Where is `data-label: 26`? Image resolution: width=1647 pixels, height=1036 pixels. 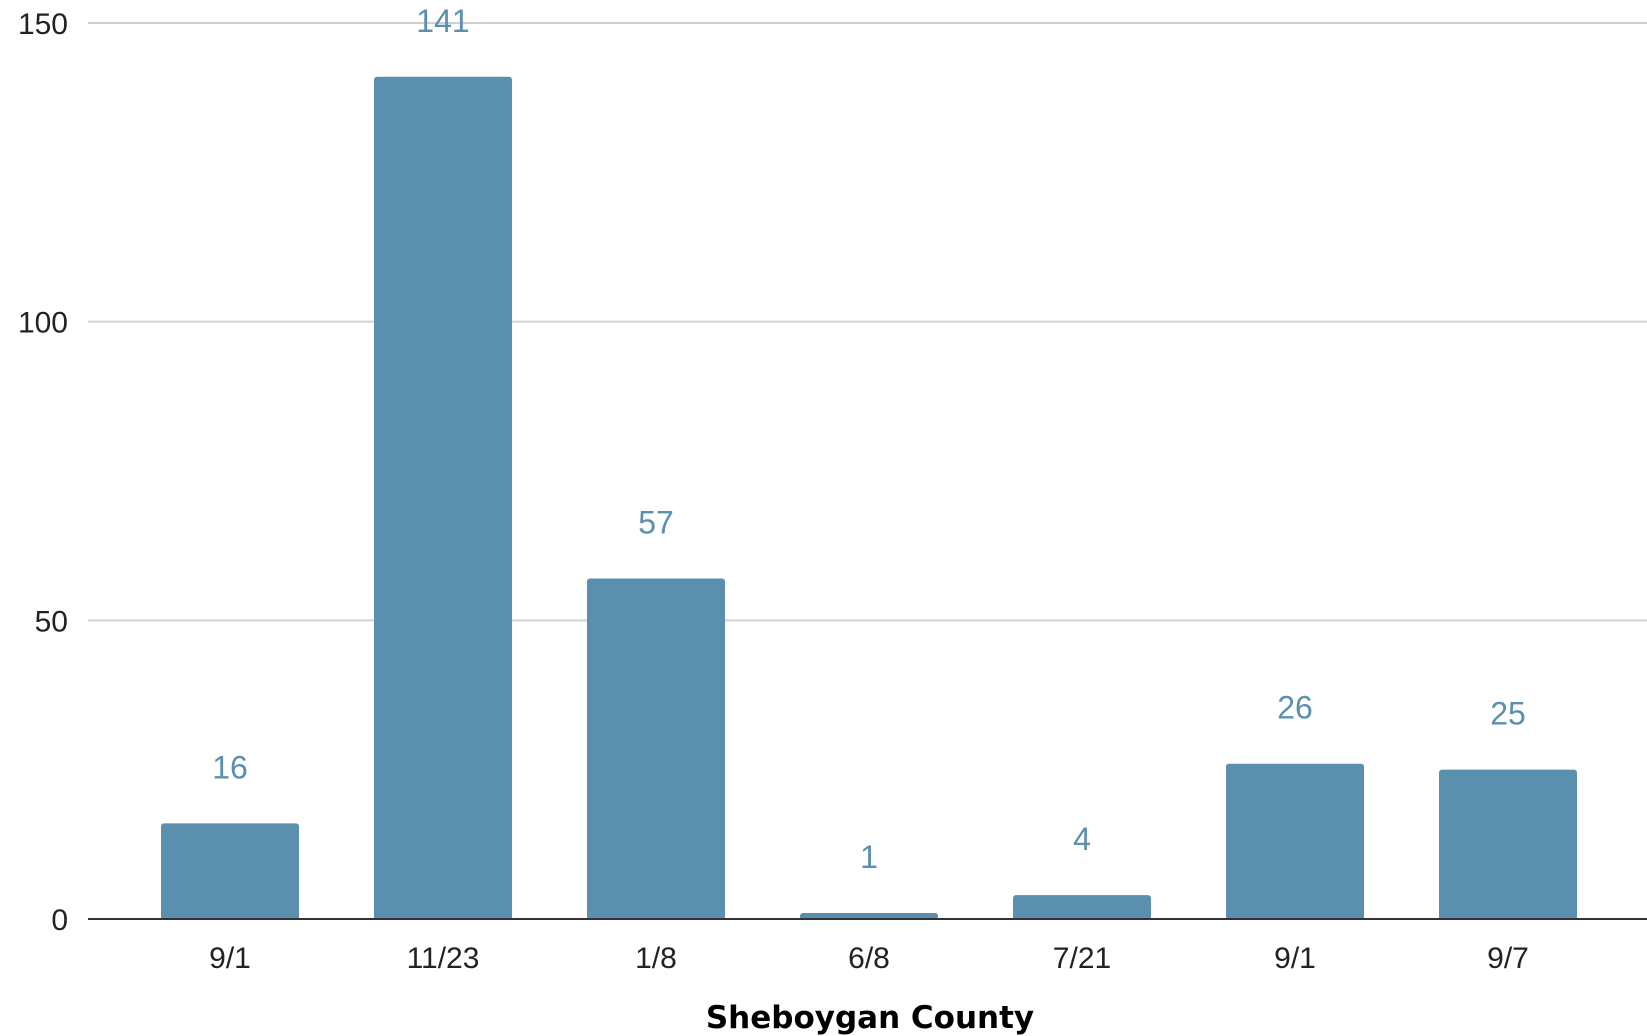
data-label: 26 is located at coordinates (1295, 708).